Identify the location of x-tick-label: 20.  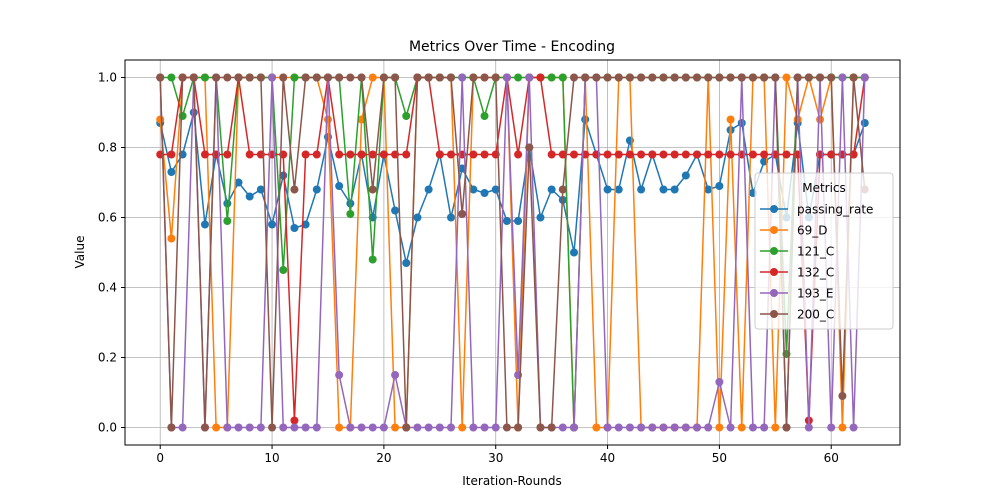
(383, 458).